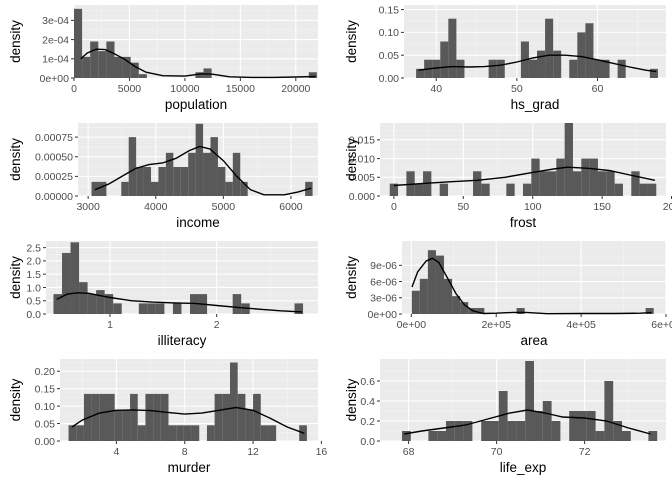 The image size is (672, 480). I want to click on y-tick-label: 0.000, so click(362, 197).